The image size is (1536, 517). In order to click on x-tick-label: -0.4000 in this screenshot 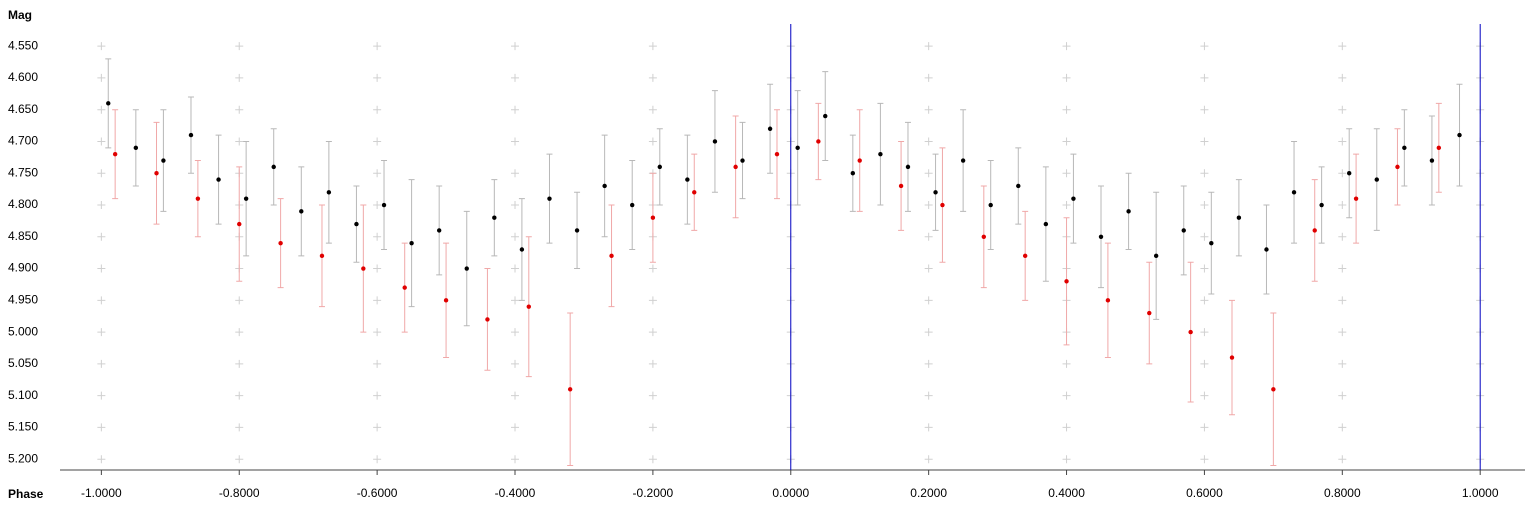, I will do `click(515, 493)`.